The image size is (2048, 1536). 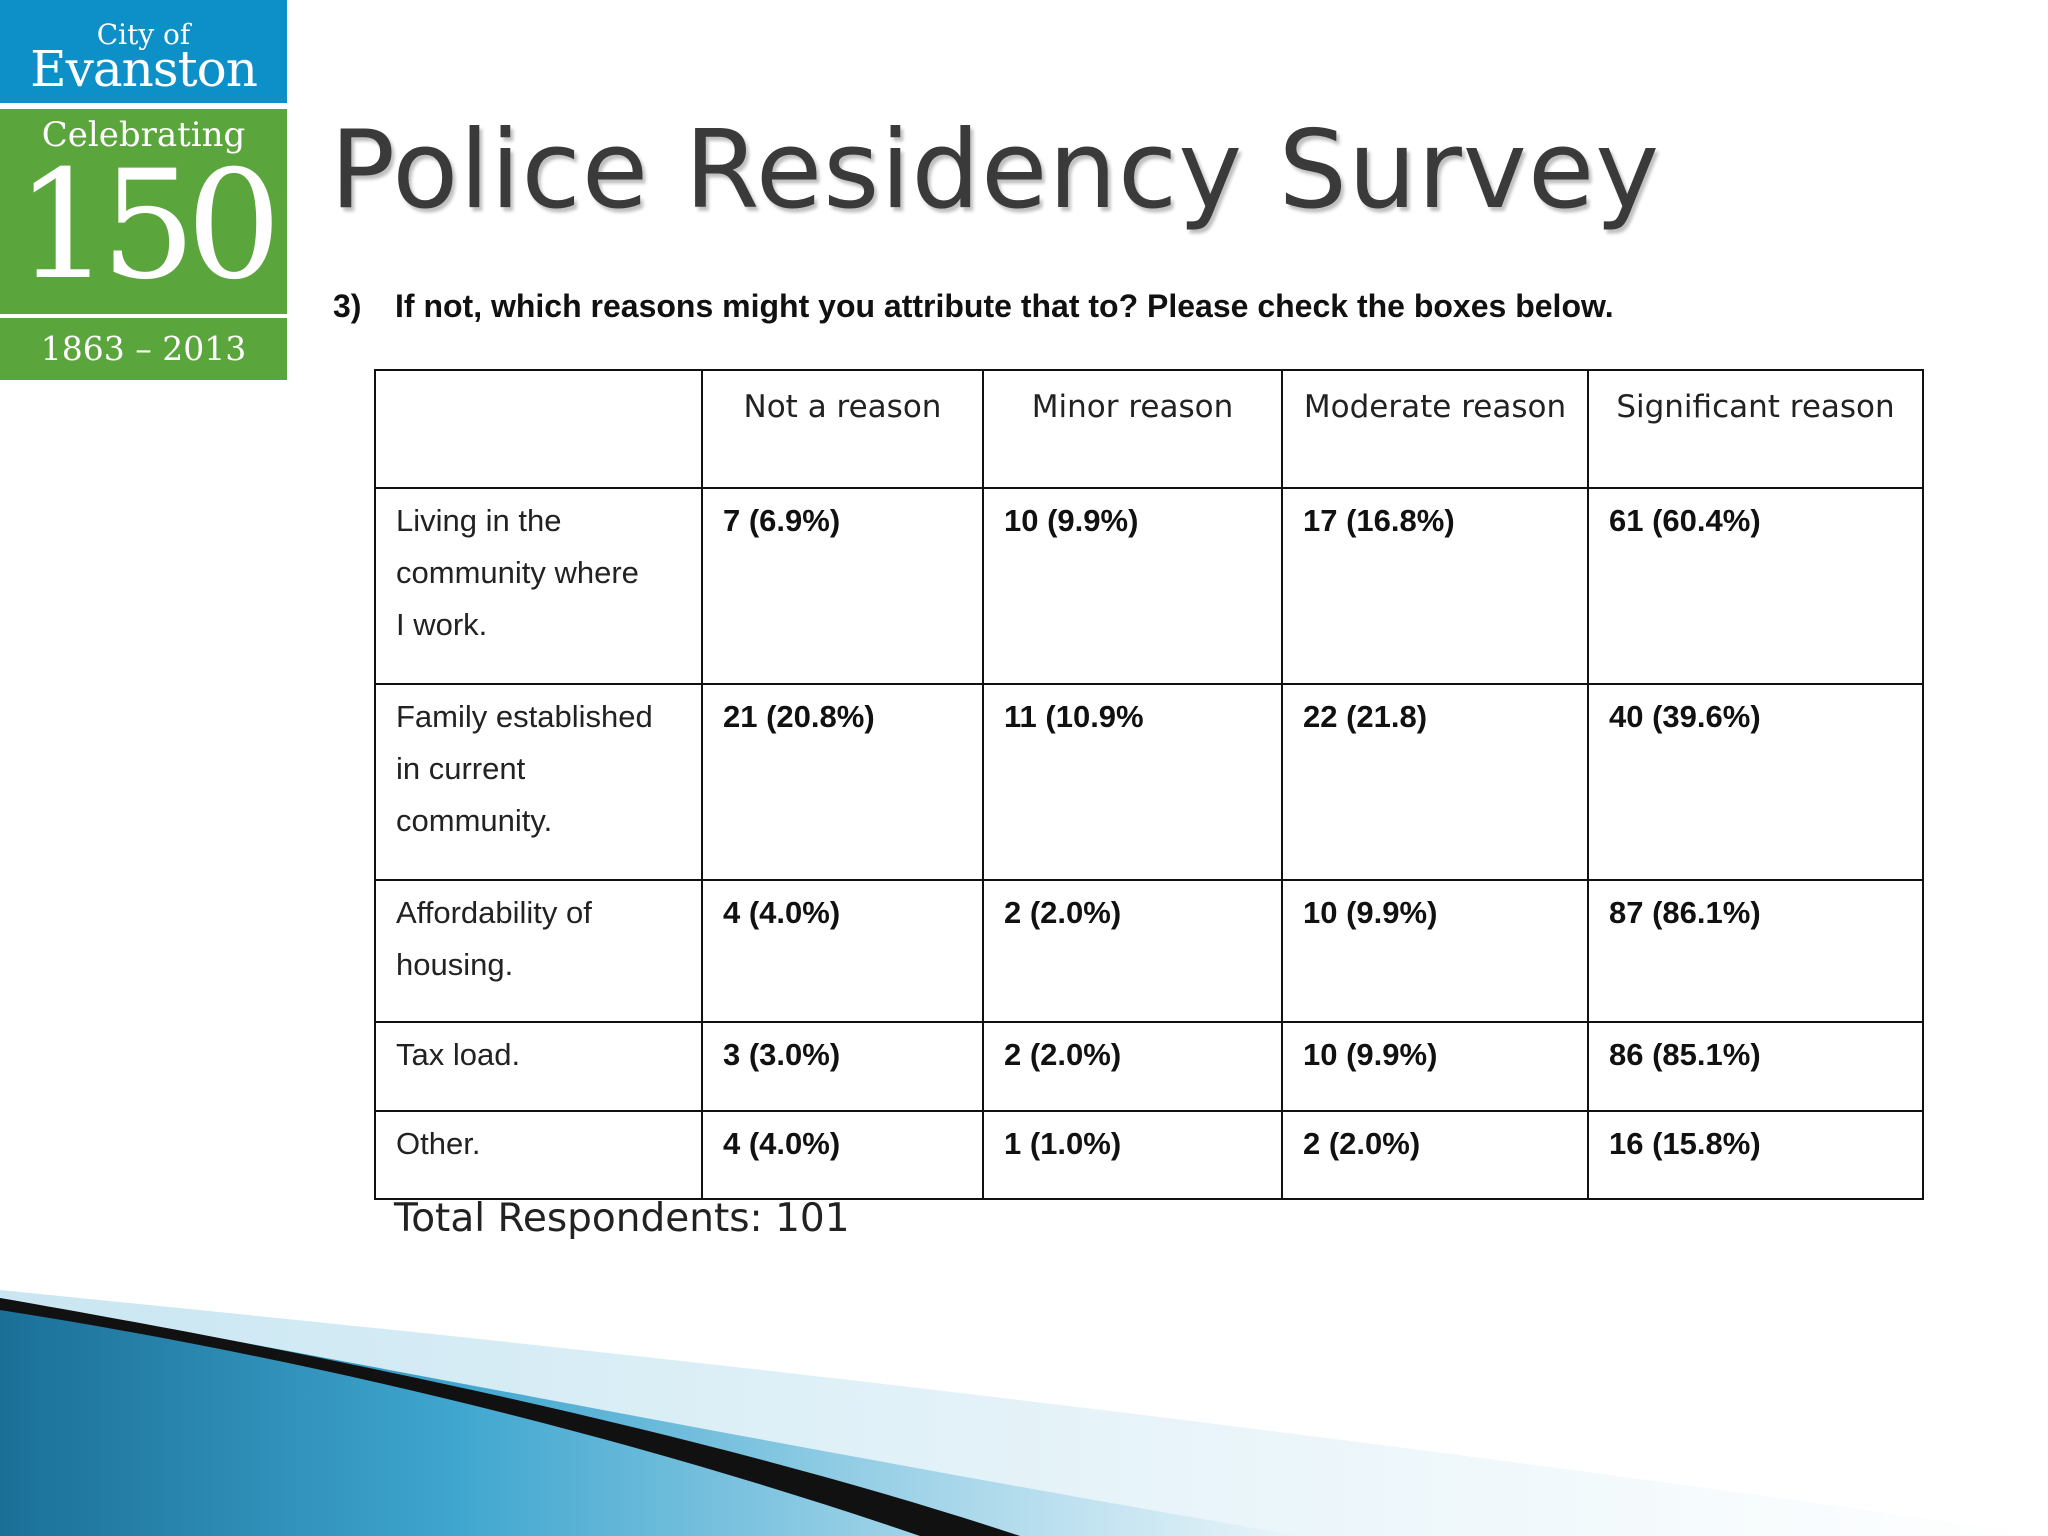 I want to click on row-label-line: Other., so click(x=438, y=1143).